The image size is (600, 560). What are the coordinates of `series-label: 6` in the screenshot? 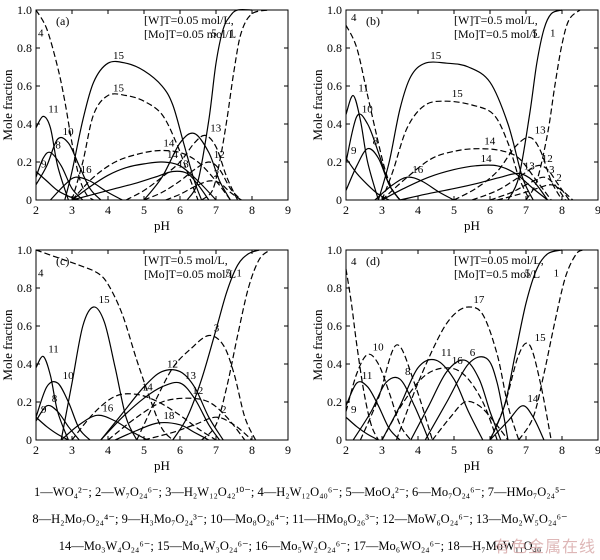 It's located at (473, 353).